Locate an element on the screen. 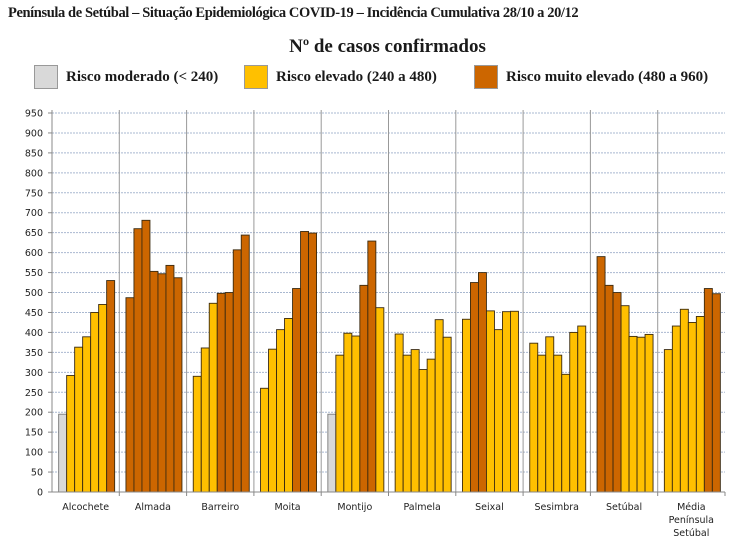 The image size is (735, 538). legend-label-moderado: Risco moderado (< 240) is located at coordinates (142, 76).